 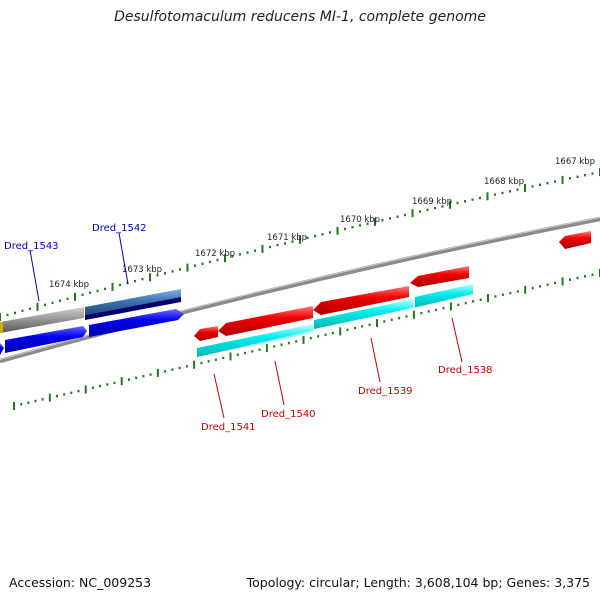 I want to click on label-dred-1539: Dred_1539, so click(x=385, y=391).